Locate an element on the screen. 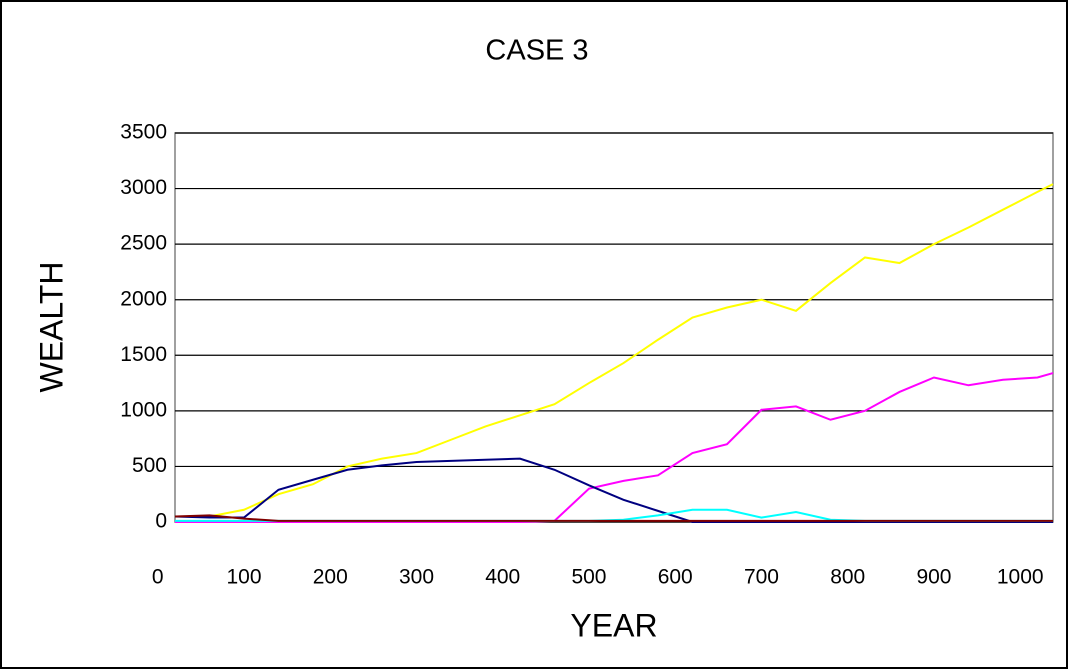 The width and height of the screenshot is (1069, 670). x-tick-label: 1000 is located at coordinates (1020, 577).